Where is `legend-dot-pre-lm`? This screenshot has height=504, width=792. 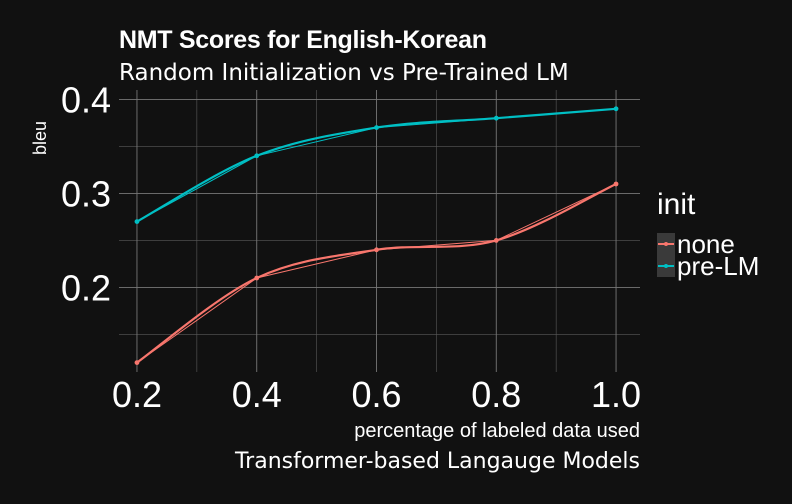
legend-dot-pre-lm is located at coordinates (666, 266).